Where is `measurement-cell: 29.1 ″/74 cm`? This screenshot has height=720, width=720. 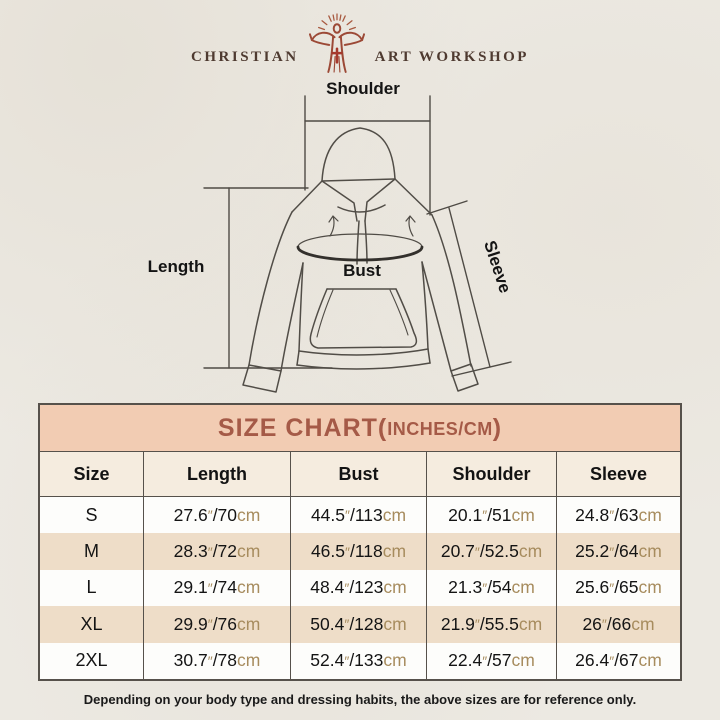 measurement-cell: 29.1 ″/74 cm is located at coordinates (217, 588).